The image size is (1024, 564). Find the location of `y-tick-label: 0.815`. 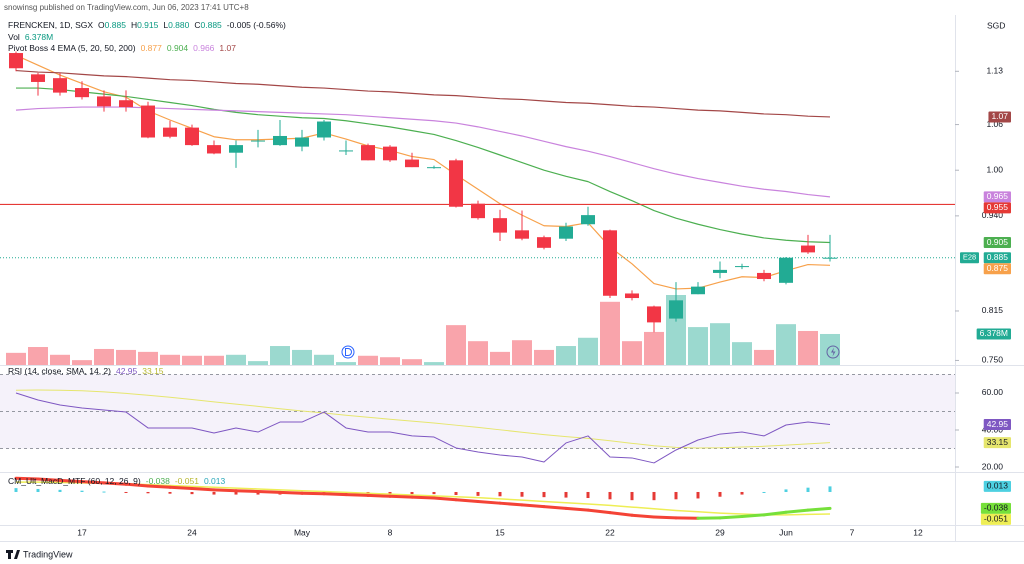

y-tick-label: 0.815 is located at coordinates (993, 310).